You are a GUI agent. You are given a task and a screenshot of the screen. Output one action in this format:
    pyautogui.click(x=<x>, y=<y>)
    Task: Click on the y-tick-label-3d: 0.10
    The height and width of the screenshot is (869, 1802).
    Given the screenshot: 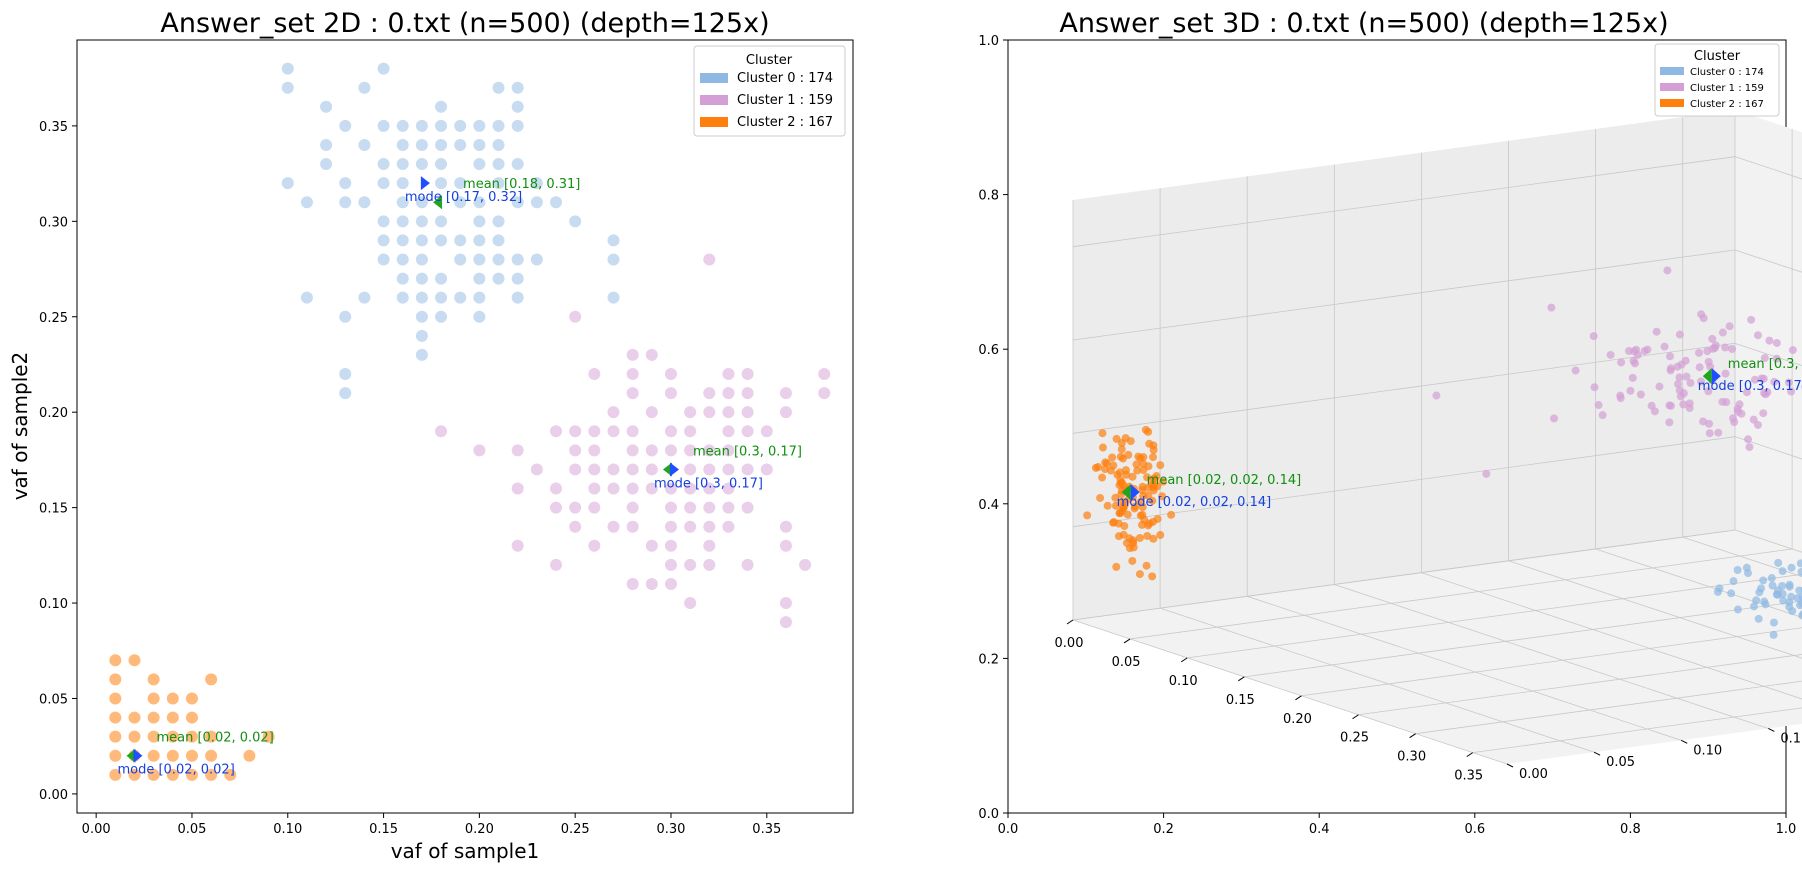 What is the action you would take?
    pyautogui.click(x=1707, y=750)
    